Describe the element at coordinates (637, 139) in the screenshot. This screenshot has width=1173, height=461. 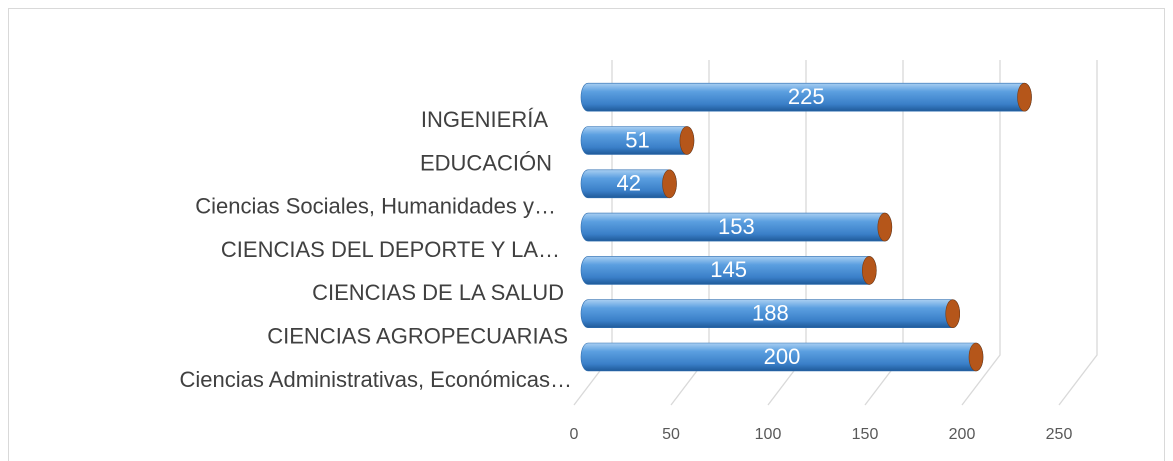
I see `value-label: 51` at that location.